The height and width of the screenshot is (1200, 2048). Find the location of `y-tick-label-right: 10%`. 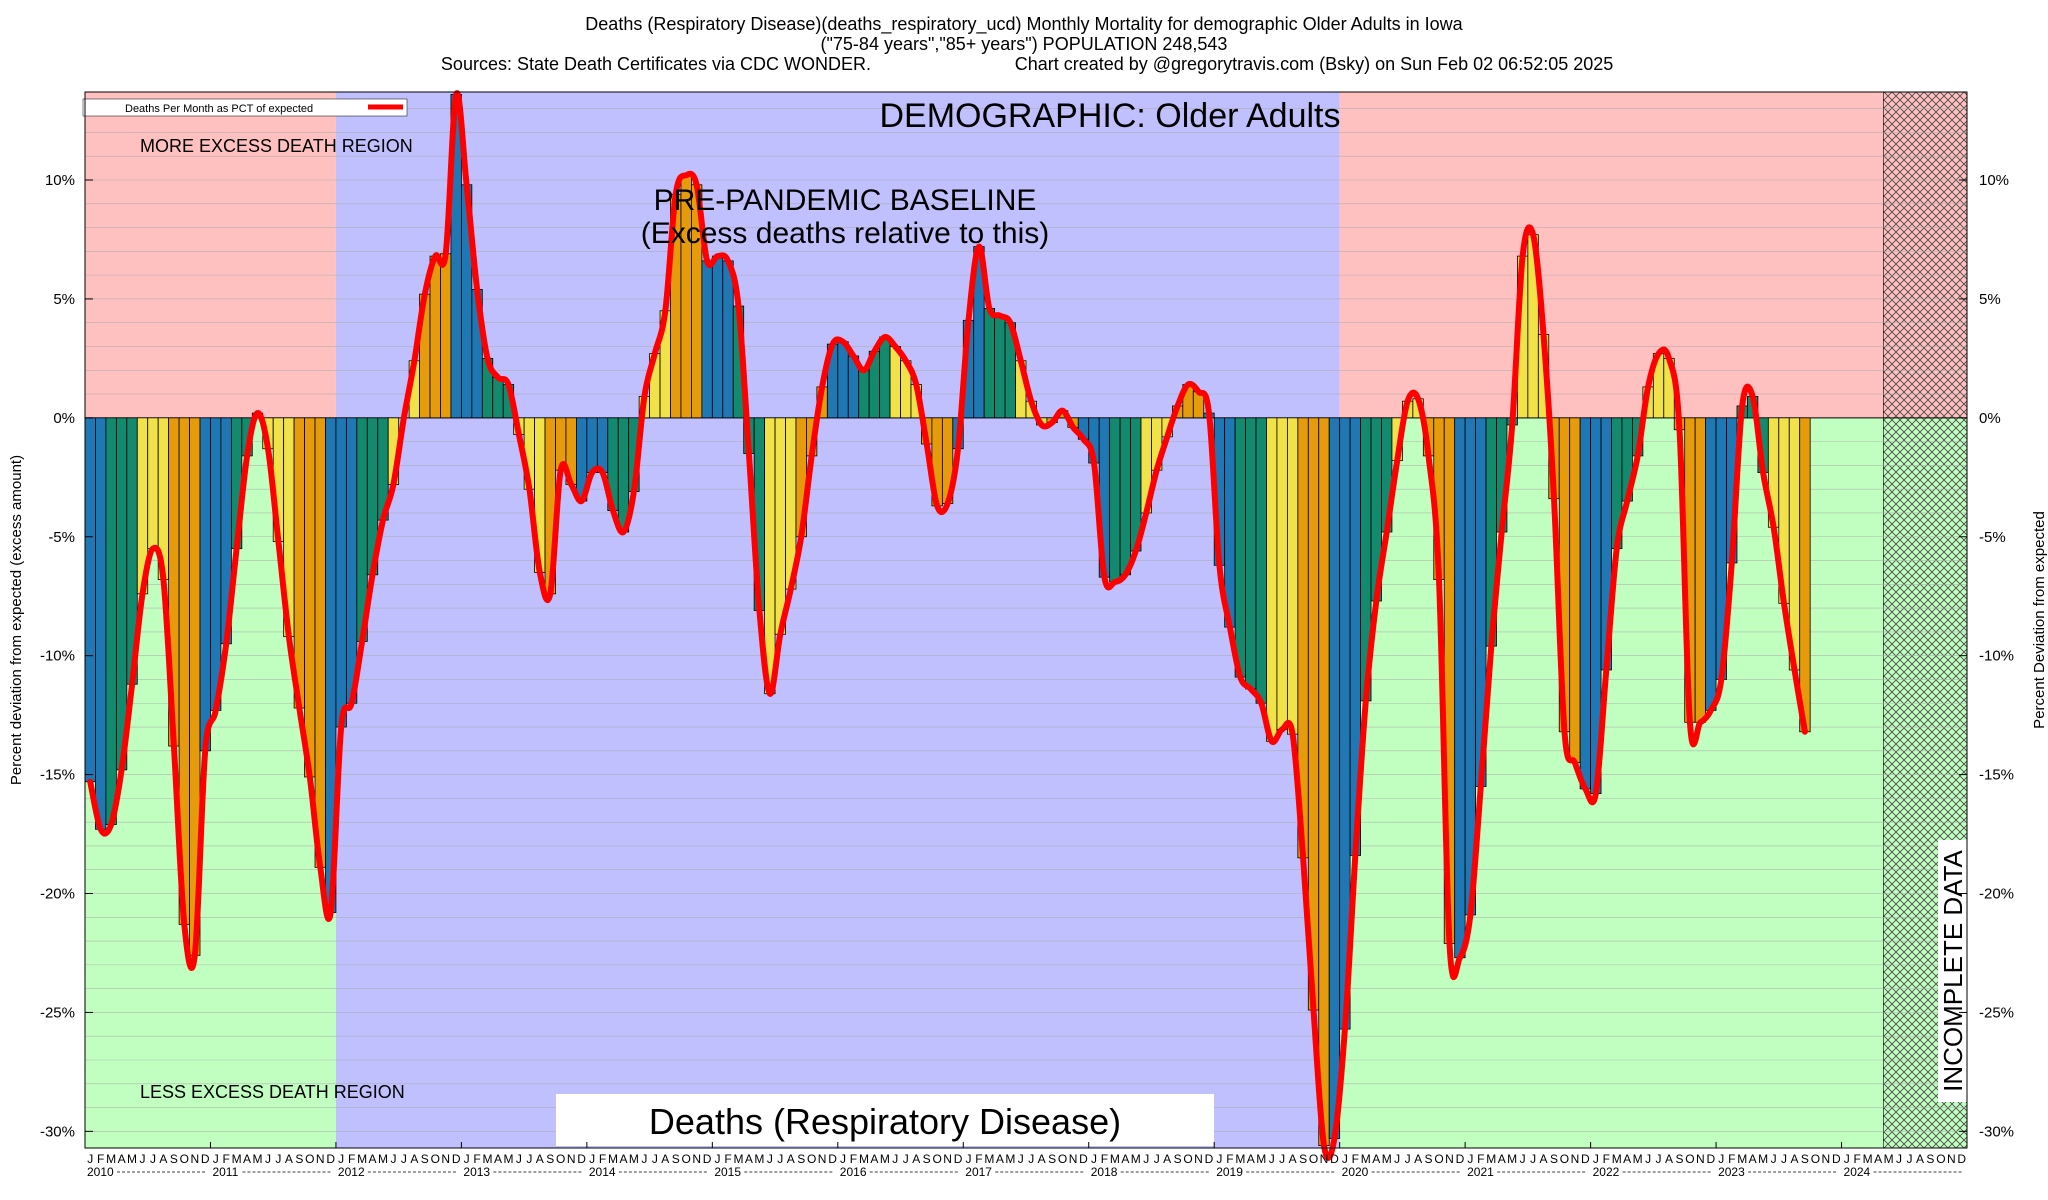

y-tick-label-right: 10% is located at coordinates (1994, 180).